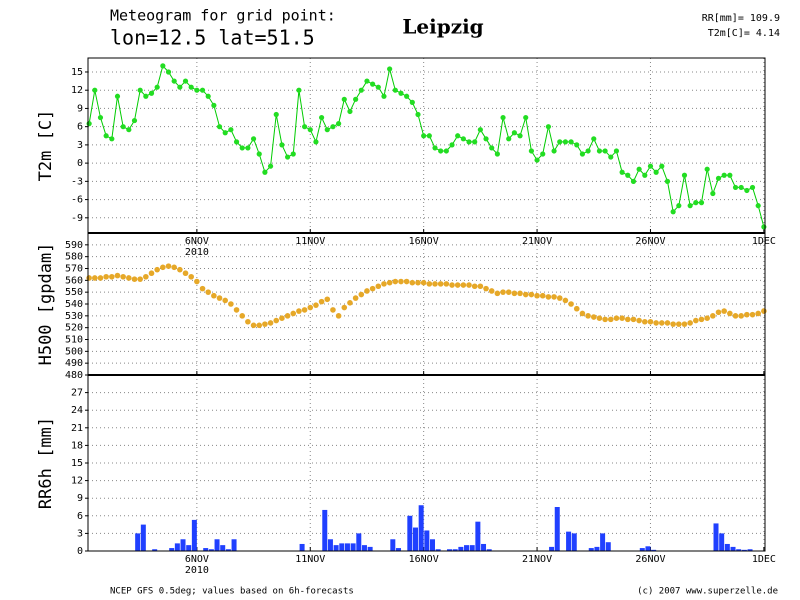 The image size is (800, 600). I want to click on y-tick-label: 550, so click(74, 292).